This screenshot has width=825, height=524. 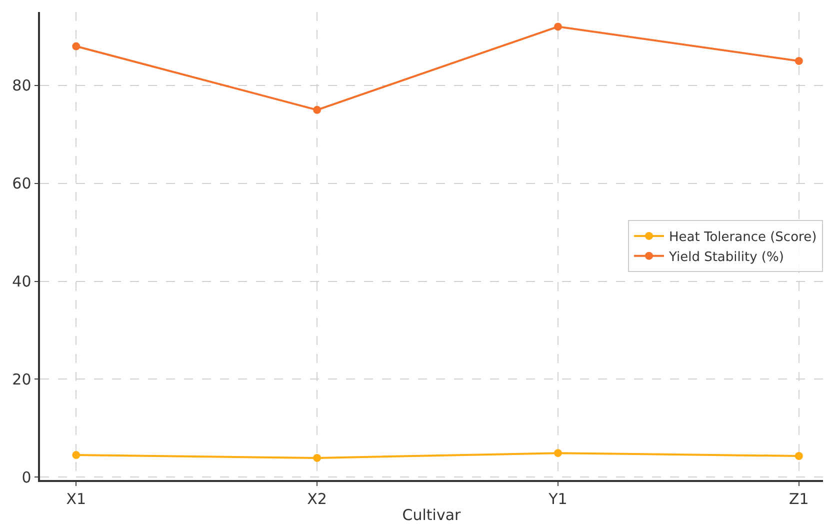 What do you see at coordinates (432, 515) in the screenshot?
I see `x-axis-title: Cultivar` at bounding box center [432, 515].